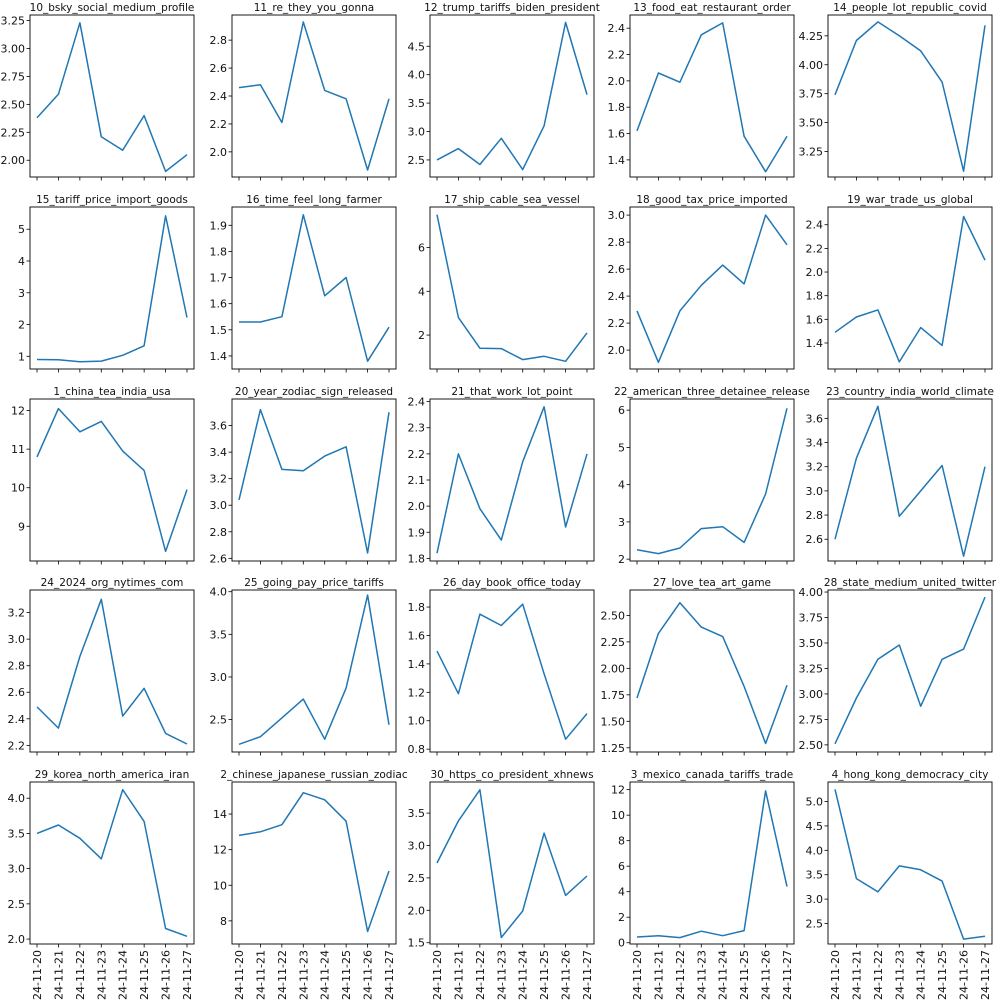  Describe the element at coordinates (621, 866) in the screenshot. I see `y-tick-label: 6` at that location.